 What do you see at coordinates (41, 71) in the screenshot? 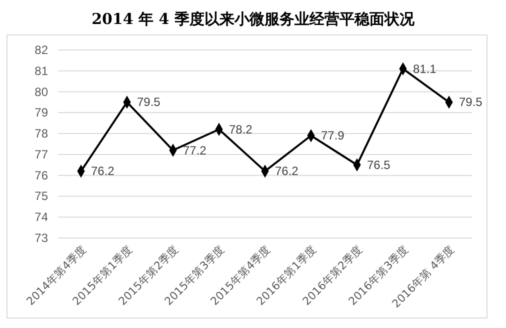
I see `y-tick-label: 81` at bounding box center [41, 71].